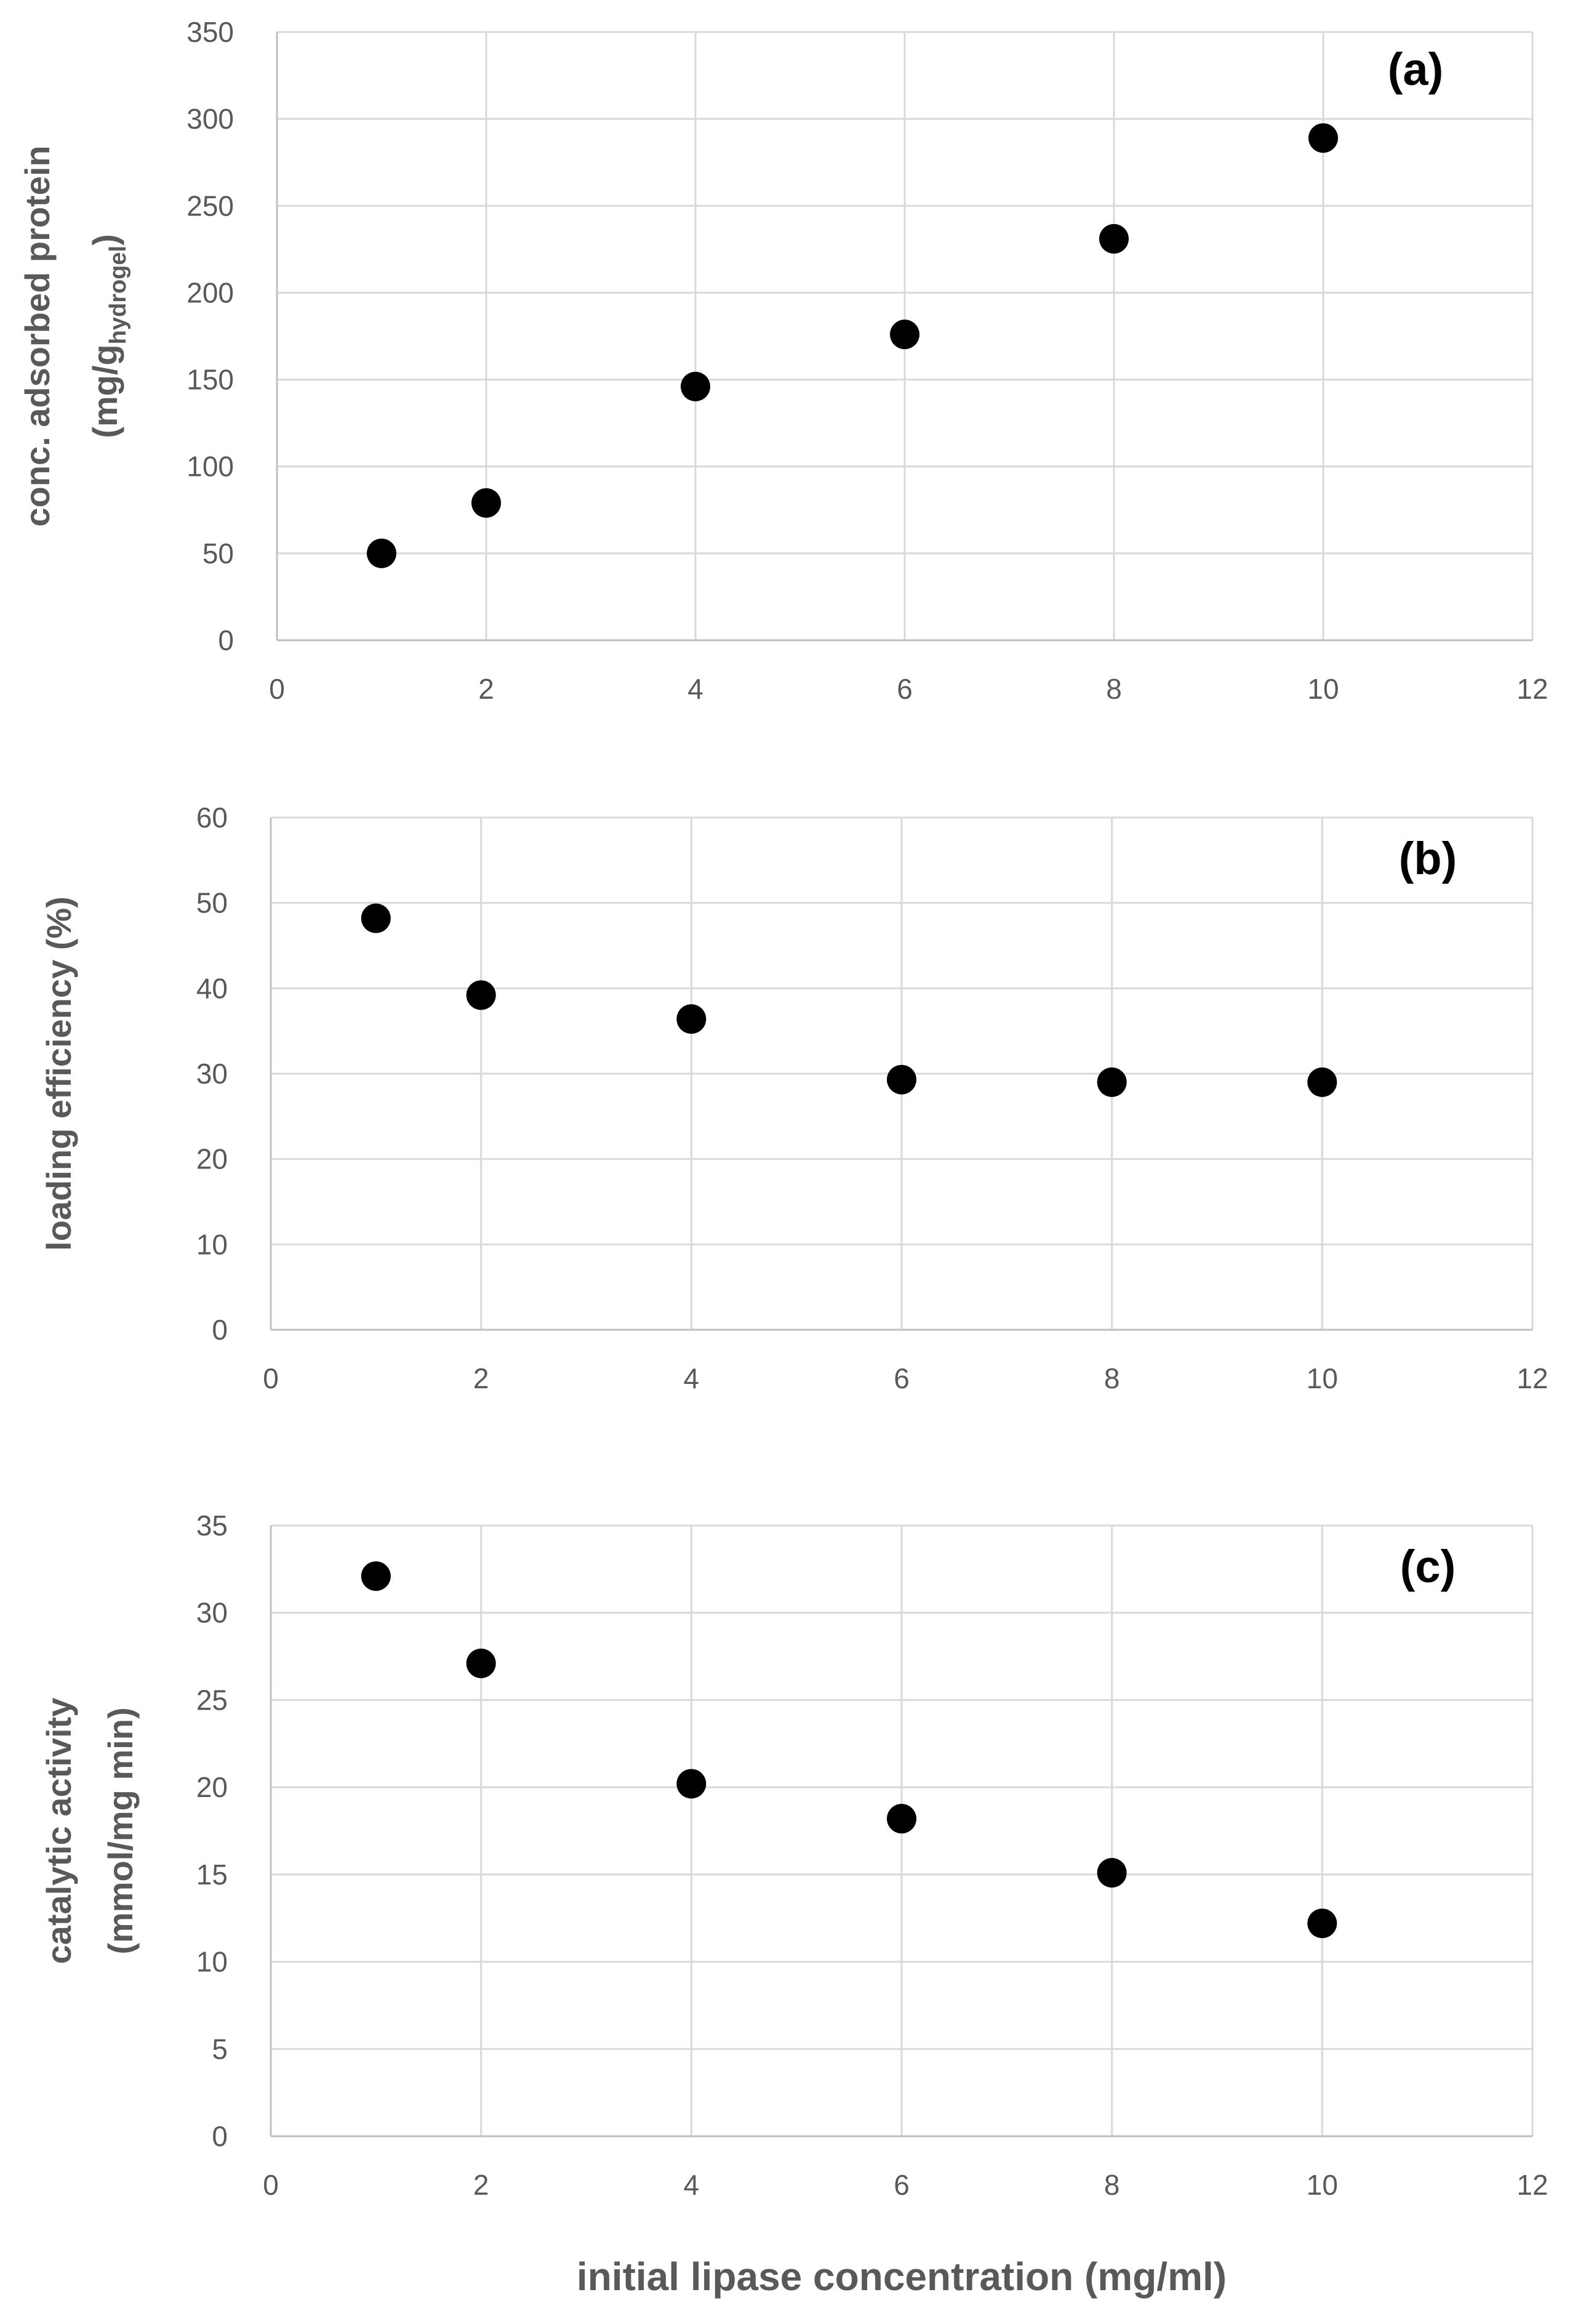 This screenshot has height=2324, width=1578. What do you see at coordinates (58, 1073) in the screenshot?
I see `y-axis-title: loading efficiency (%)` at bounding box center [58, 1073].